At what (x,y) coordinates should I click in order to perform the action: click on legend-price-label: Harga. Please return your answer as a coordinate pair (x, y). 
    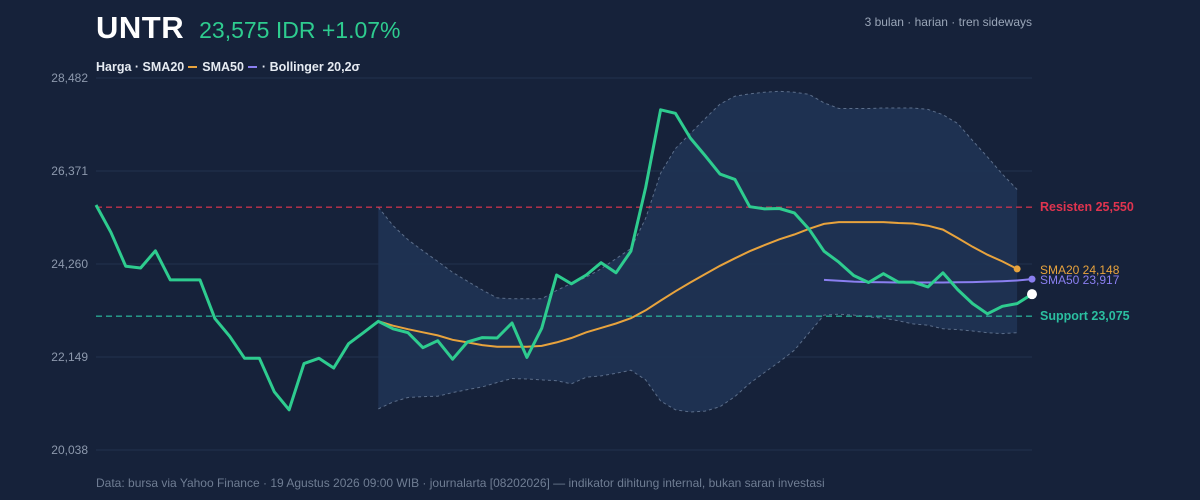
    Looking at the image, I should click on (114, 67).